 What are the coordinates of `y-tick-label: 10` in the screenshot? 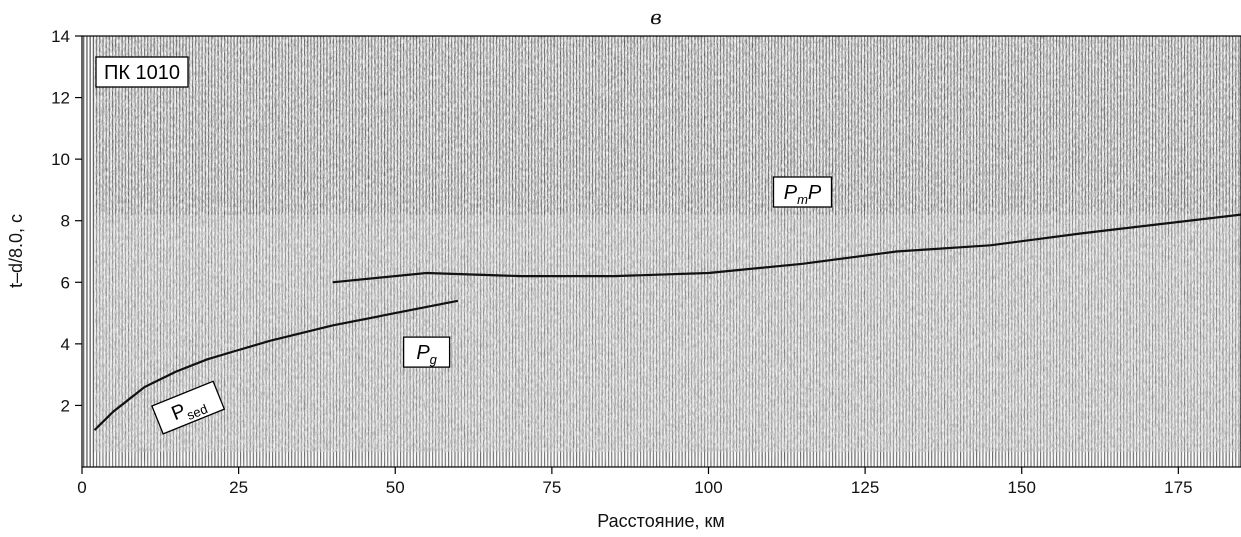 It's located at (60, 159).